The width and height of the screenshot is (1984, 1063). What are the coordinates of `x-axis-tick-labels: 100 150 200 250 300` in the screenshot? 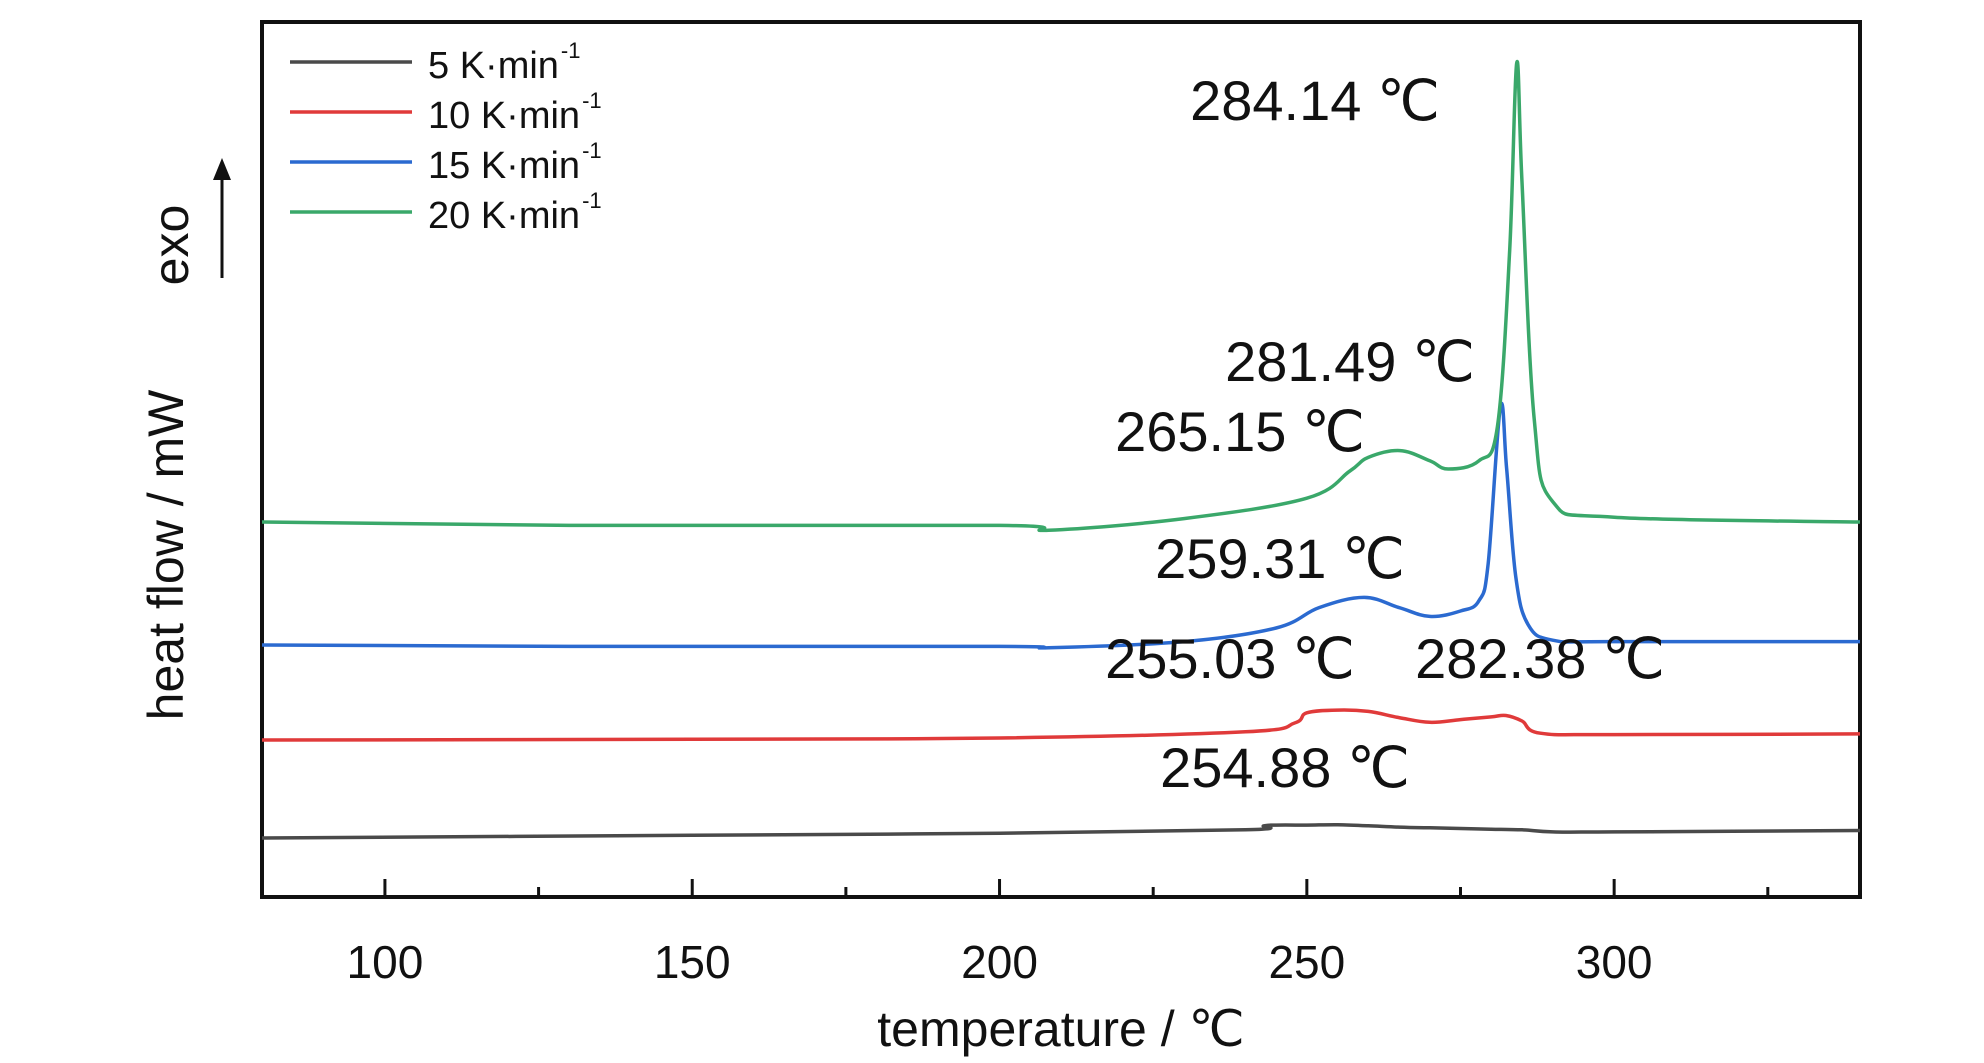 It's located at (1000, 962).